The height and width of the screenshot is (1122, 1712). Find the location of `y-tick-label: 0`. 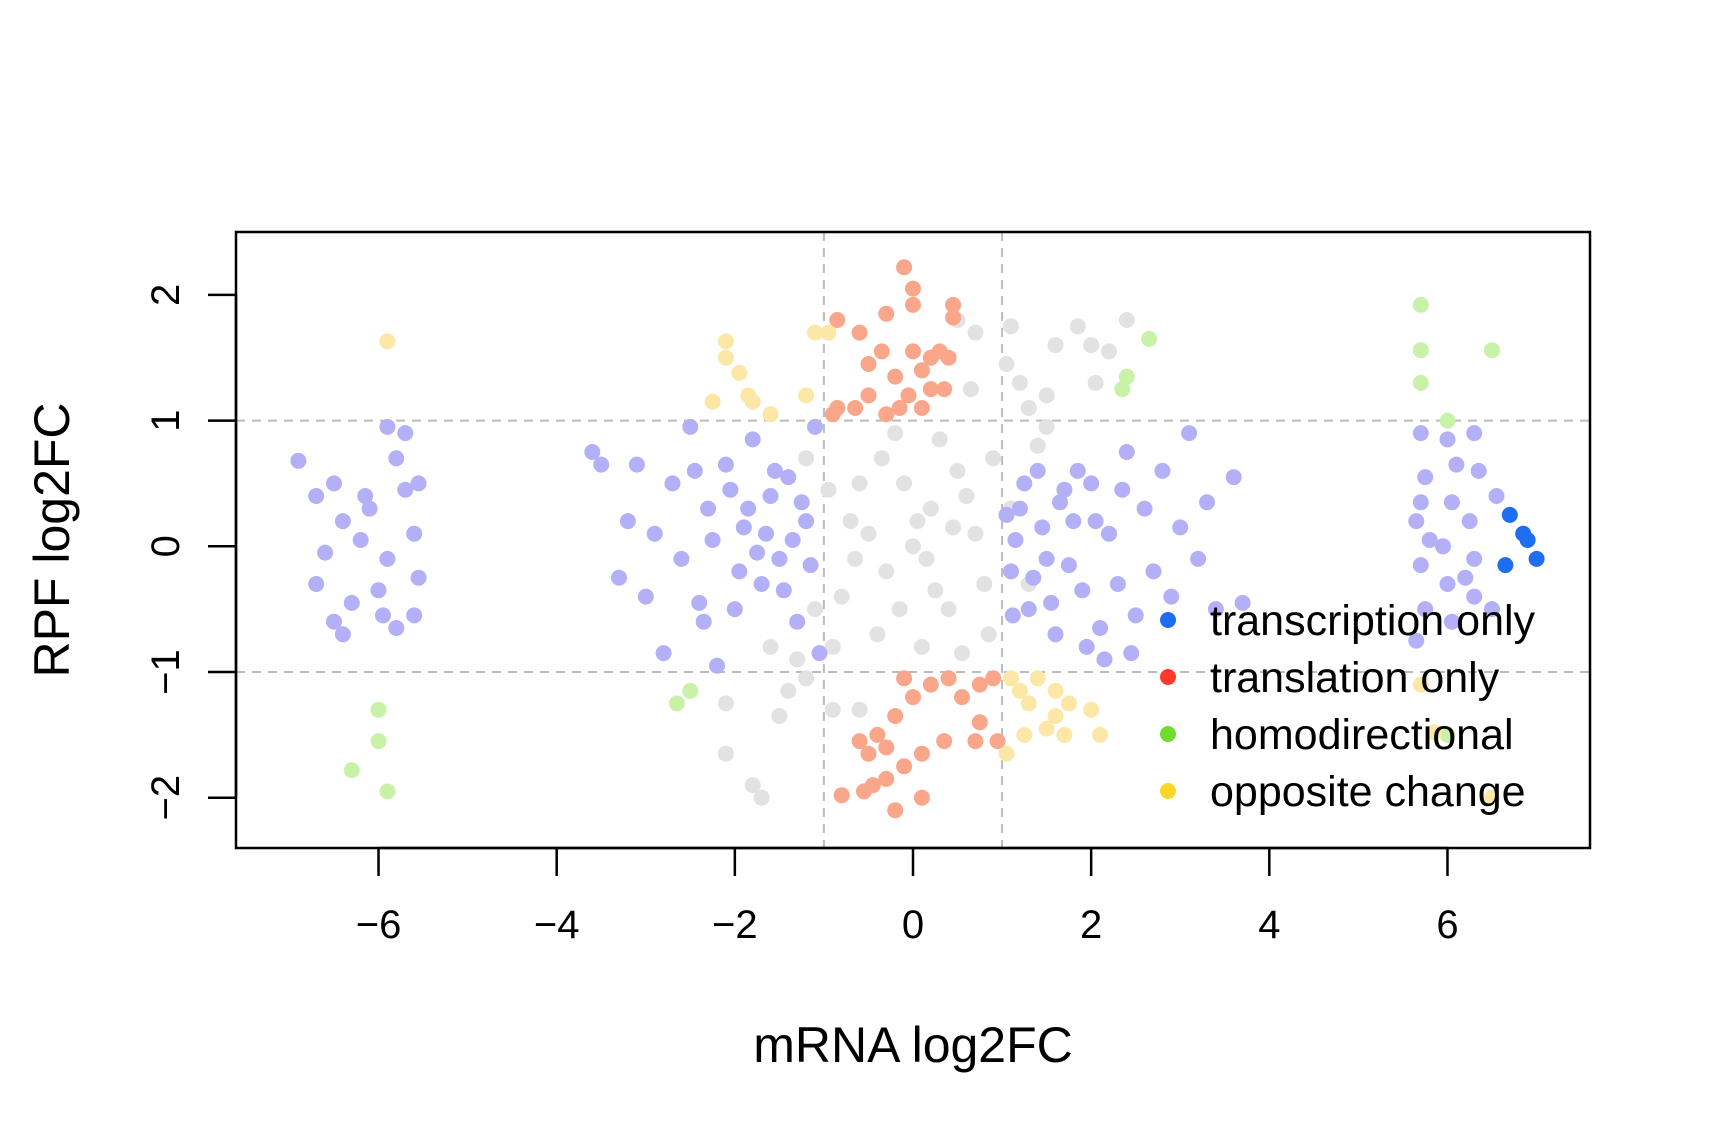

y-tick-label: 0 is located at coordinates (166, 546).